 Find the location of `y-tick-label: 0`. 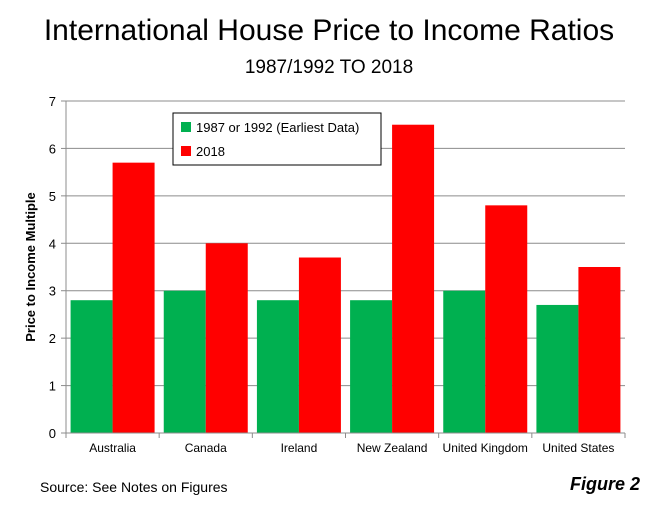

y-tick-label: 0 is located at coordinates (52, 433).